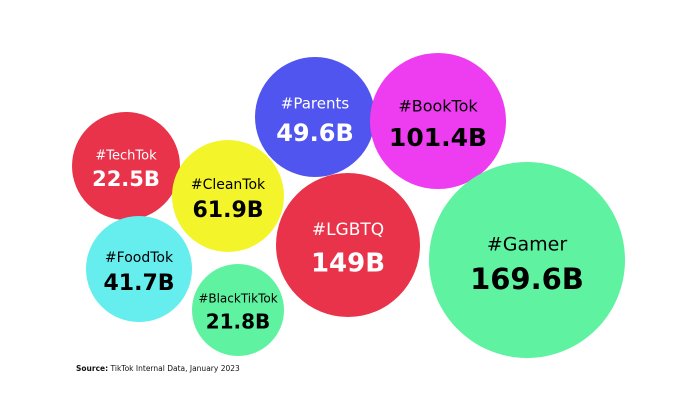  Describe the element at coordinates (315, 133) in the screenshot. I see `bubble-value-parents: 49.6B` at that location.